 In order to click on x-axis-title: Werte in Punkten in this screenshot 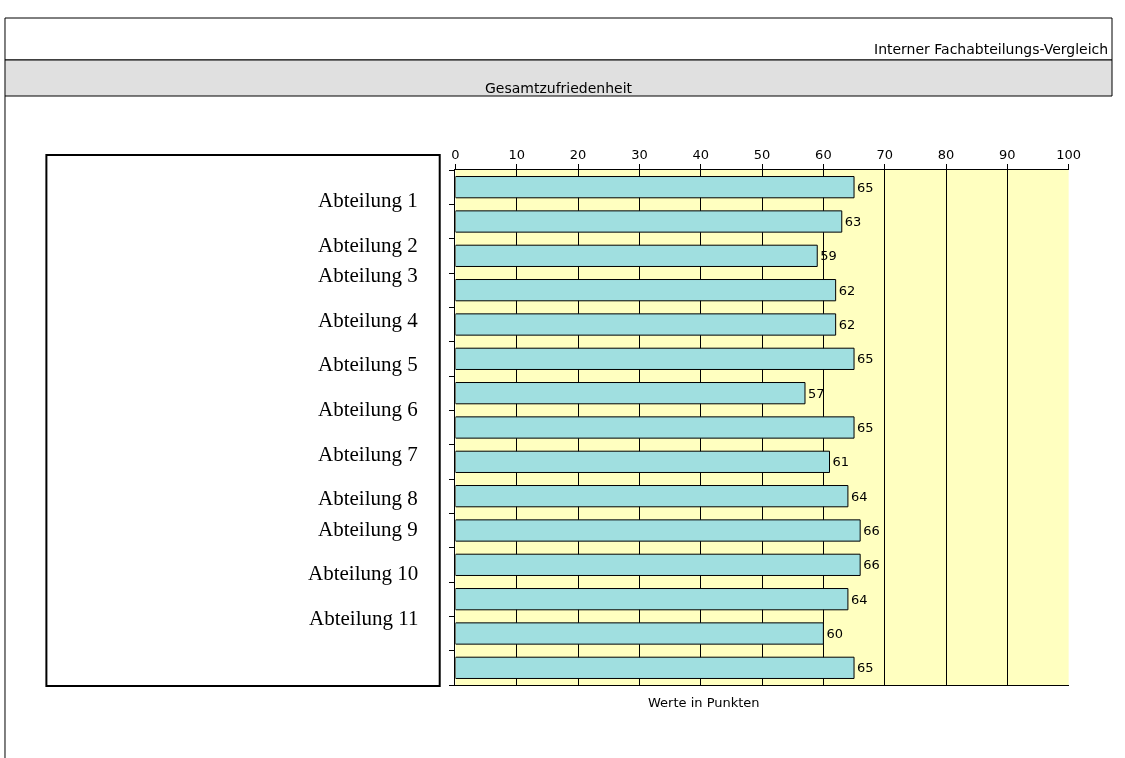, I will do `click(704, 702)`.